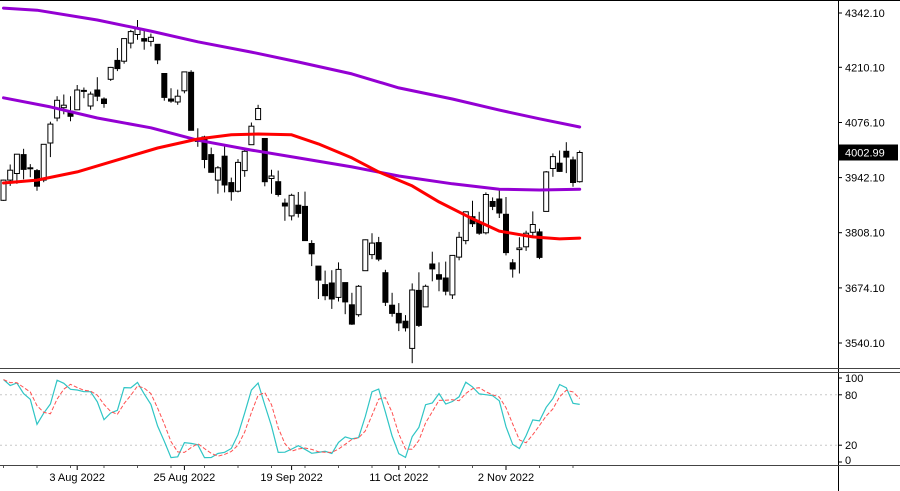 The image size is (900, 491). What do you see at coordinates (865, 344) in the screenshot?
I see `price-axis-label: 3540.10` at bounding box center [865, 344].